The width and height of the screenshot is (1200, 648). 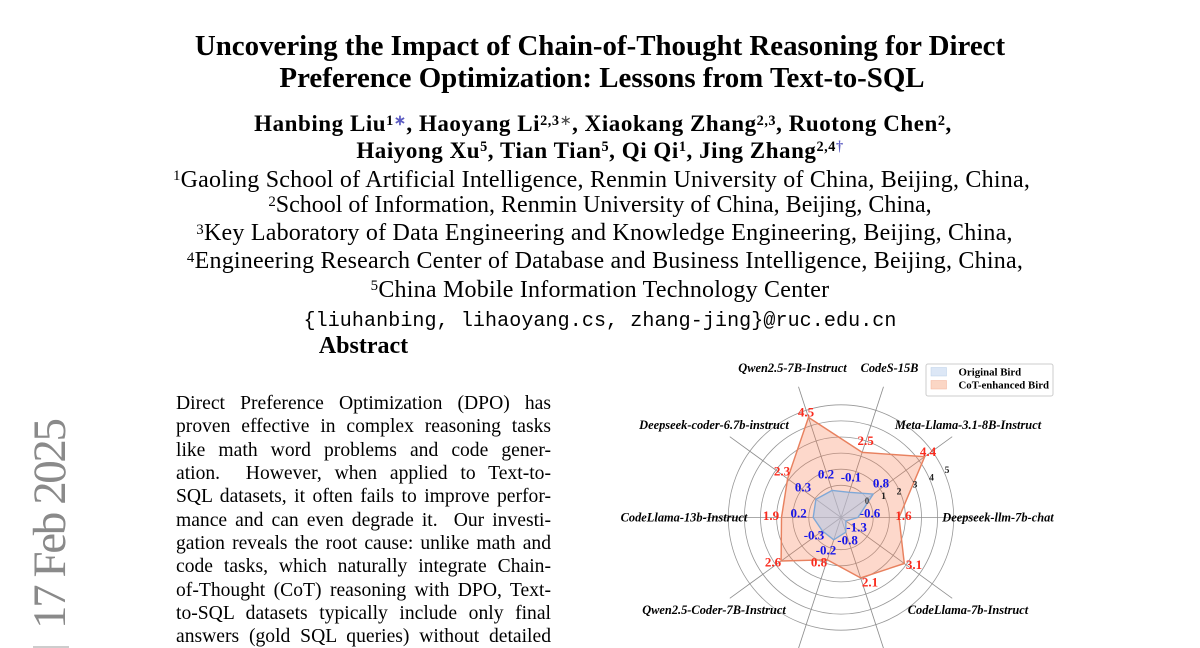 I want to click on svg-text: 2.3, so click(x=782, y=471).